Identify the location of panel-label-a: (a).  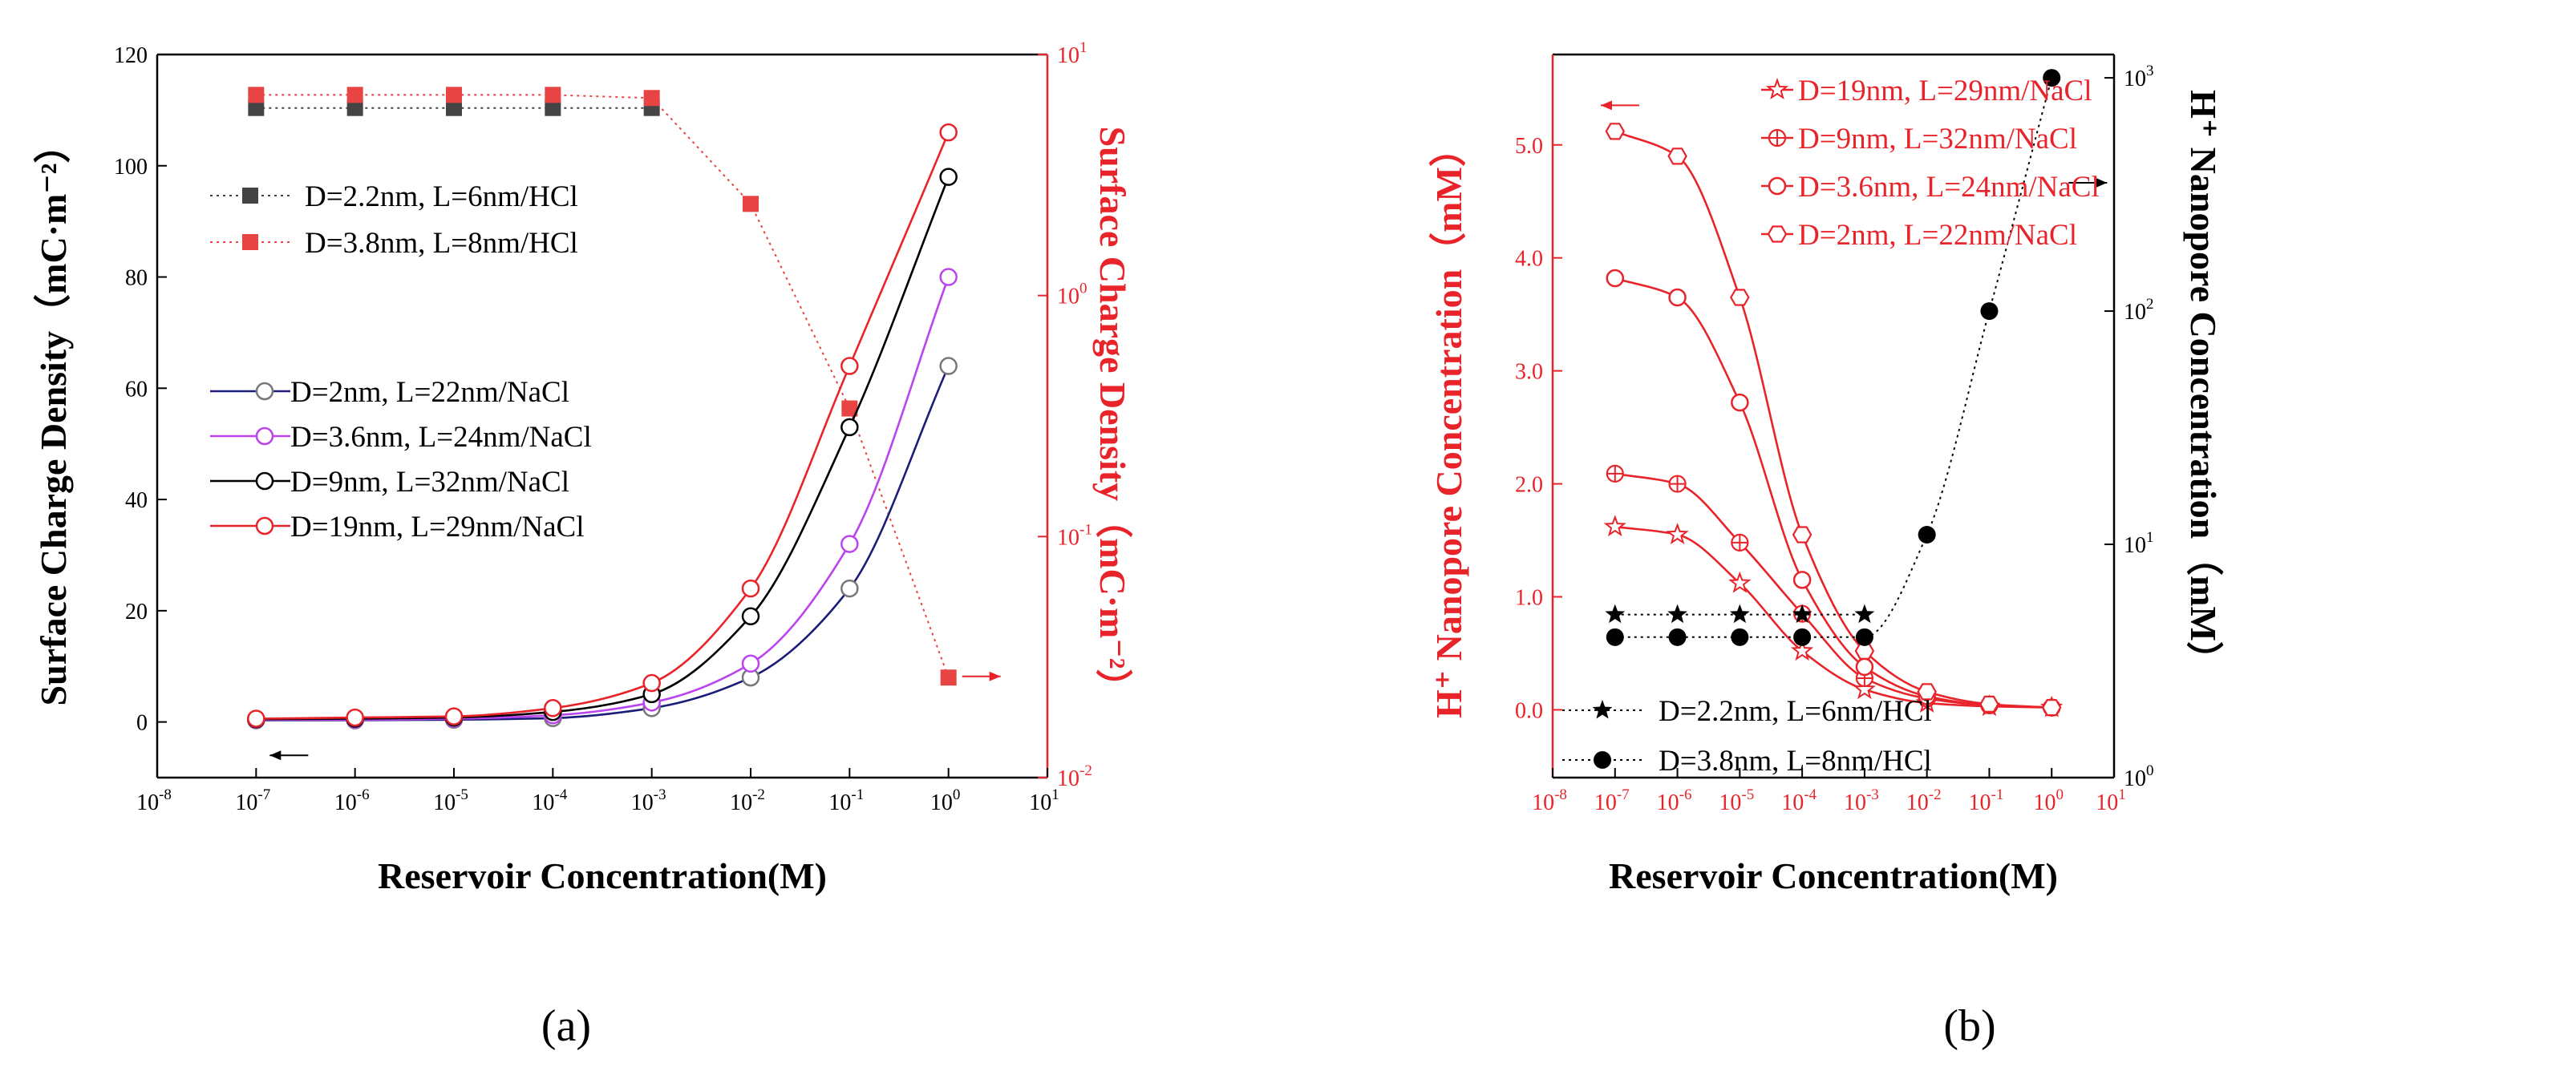
(566, 1026).